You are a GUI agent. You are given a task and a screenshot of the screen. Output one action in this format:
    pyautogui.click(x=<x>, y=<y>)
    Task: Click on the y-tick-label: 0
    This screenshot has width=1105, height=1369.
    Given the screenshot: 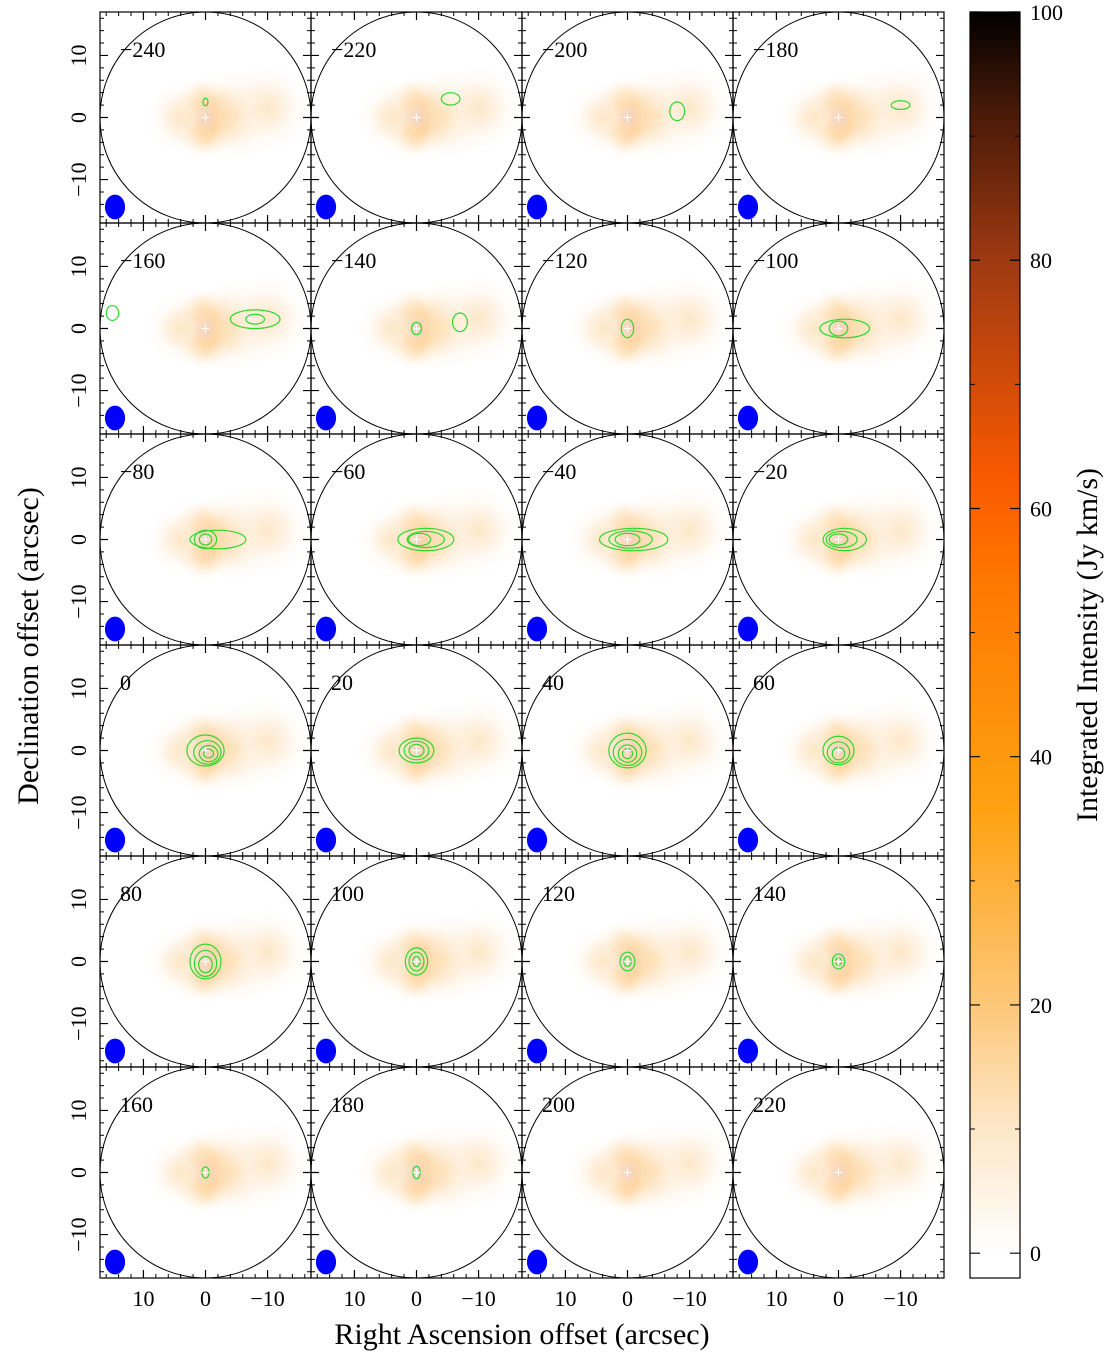 What is the action you would take?
    pyautogui.click(x=78, y=961)
    